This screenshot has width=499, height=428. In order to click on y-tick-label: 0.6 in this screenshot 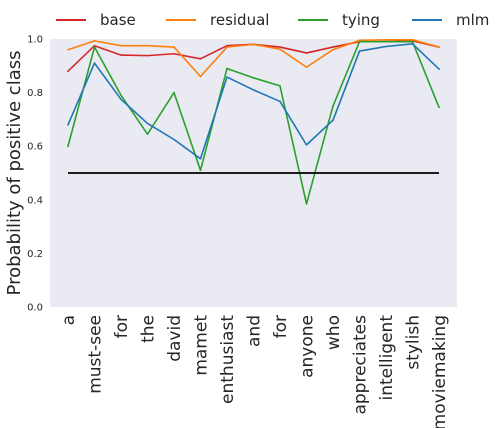, I will do `click(35, 147)`.